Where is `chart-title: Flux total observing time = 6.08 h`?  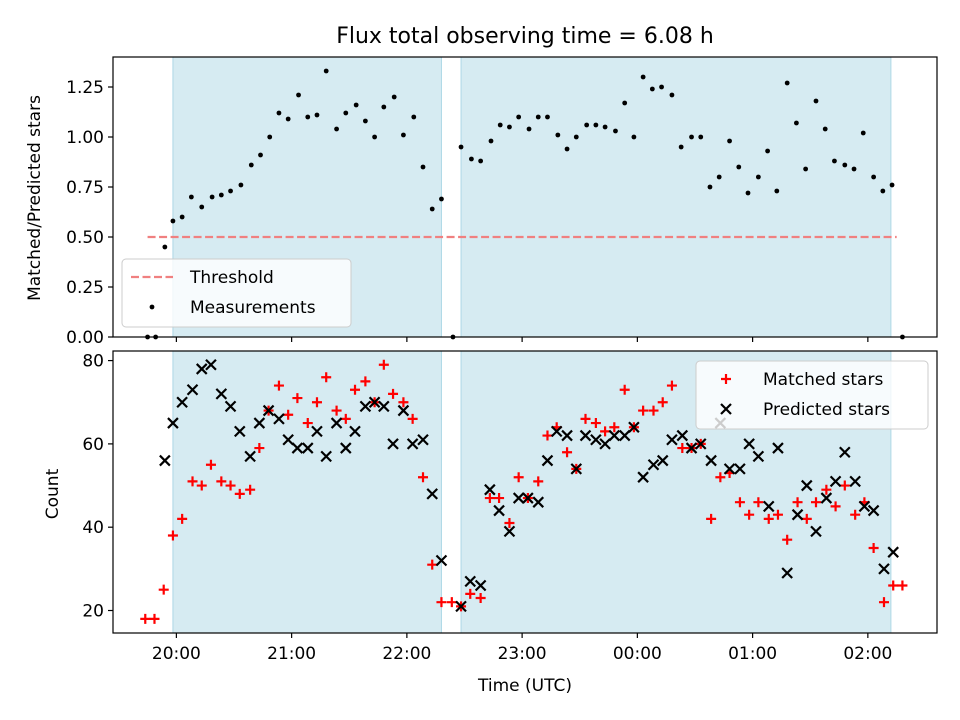 chart-title: Flux total observing time = 6.08 h is located at coordinates (525, 36).